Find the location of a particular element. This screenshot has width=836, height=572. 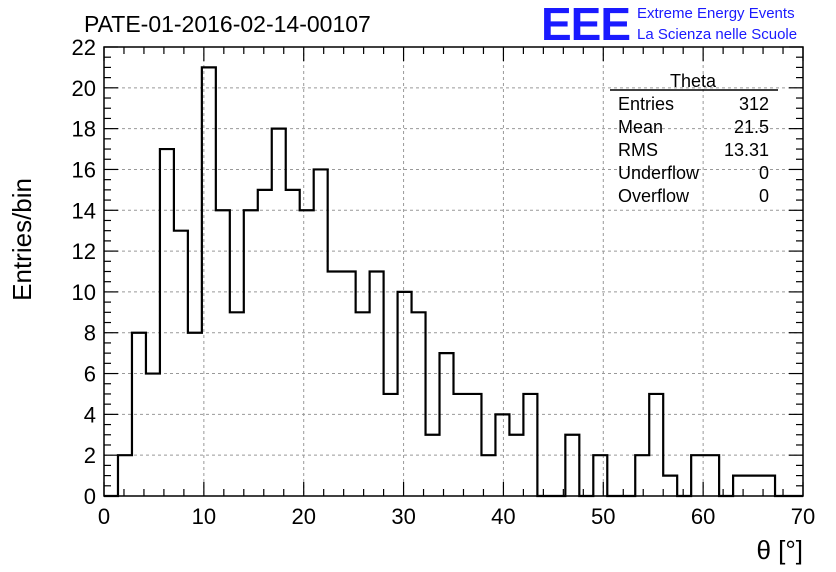

x-tick-label: 0 is located at coordinates (104, 516).